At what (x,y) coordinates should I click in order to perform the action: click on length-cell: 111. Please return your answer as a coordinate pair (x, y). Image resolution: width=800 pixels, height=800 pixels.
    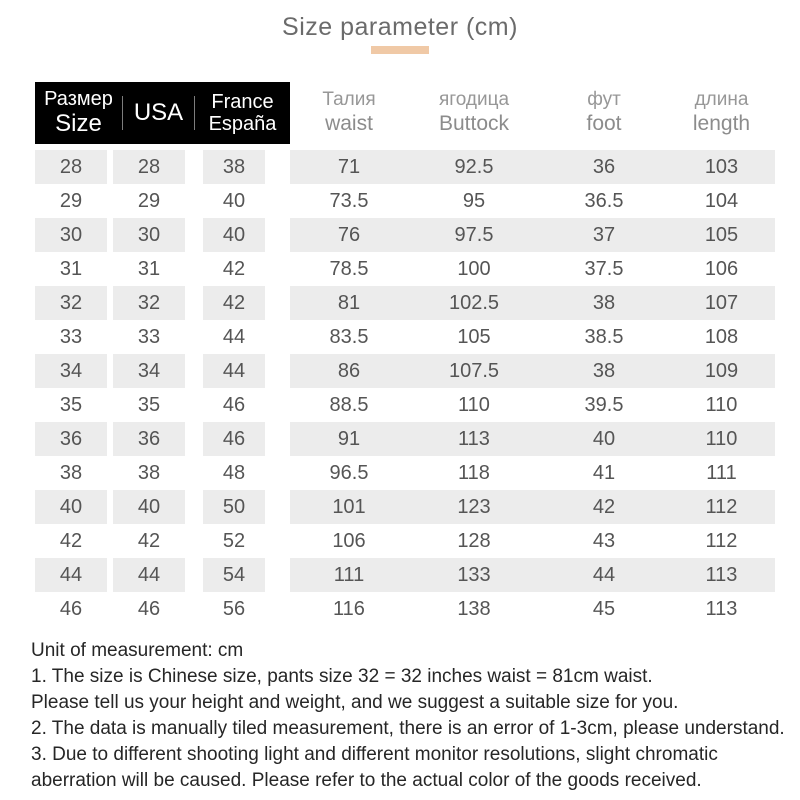
    Looking at the image, I should click on (721, 473).